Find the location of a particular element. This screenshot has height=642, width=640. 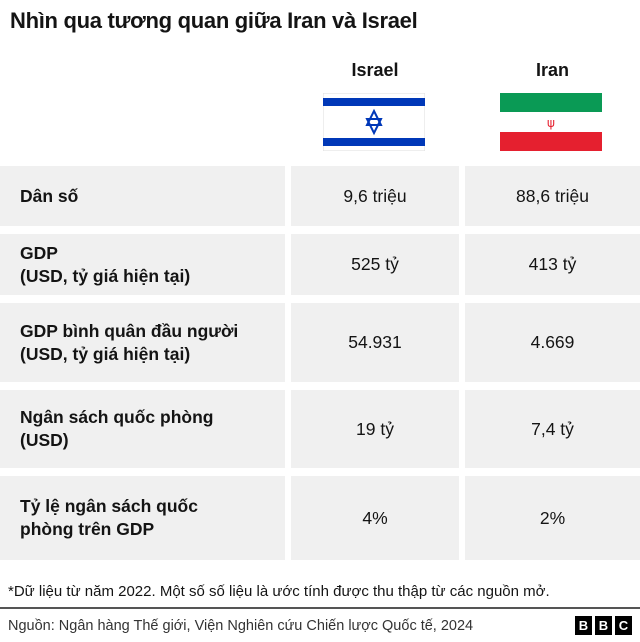

page-title: Nhìn qua tương quan giữa Iran và Israel is located at coordinates (214, 20).